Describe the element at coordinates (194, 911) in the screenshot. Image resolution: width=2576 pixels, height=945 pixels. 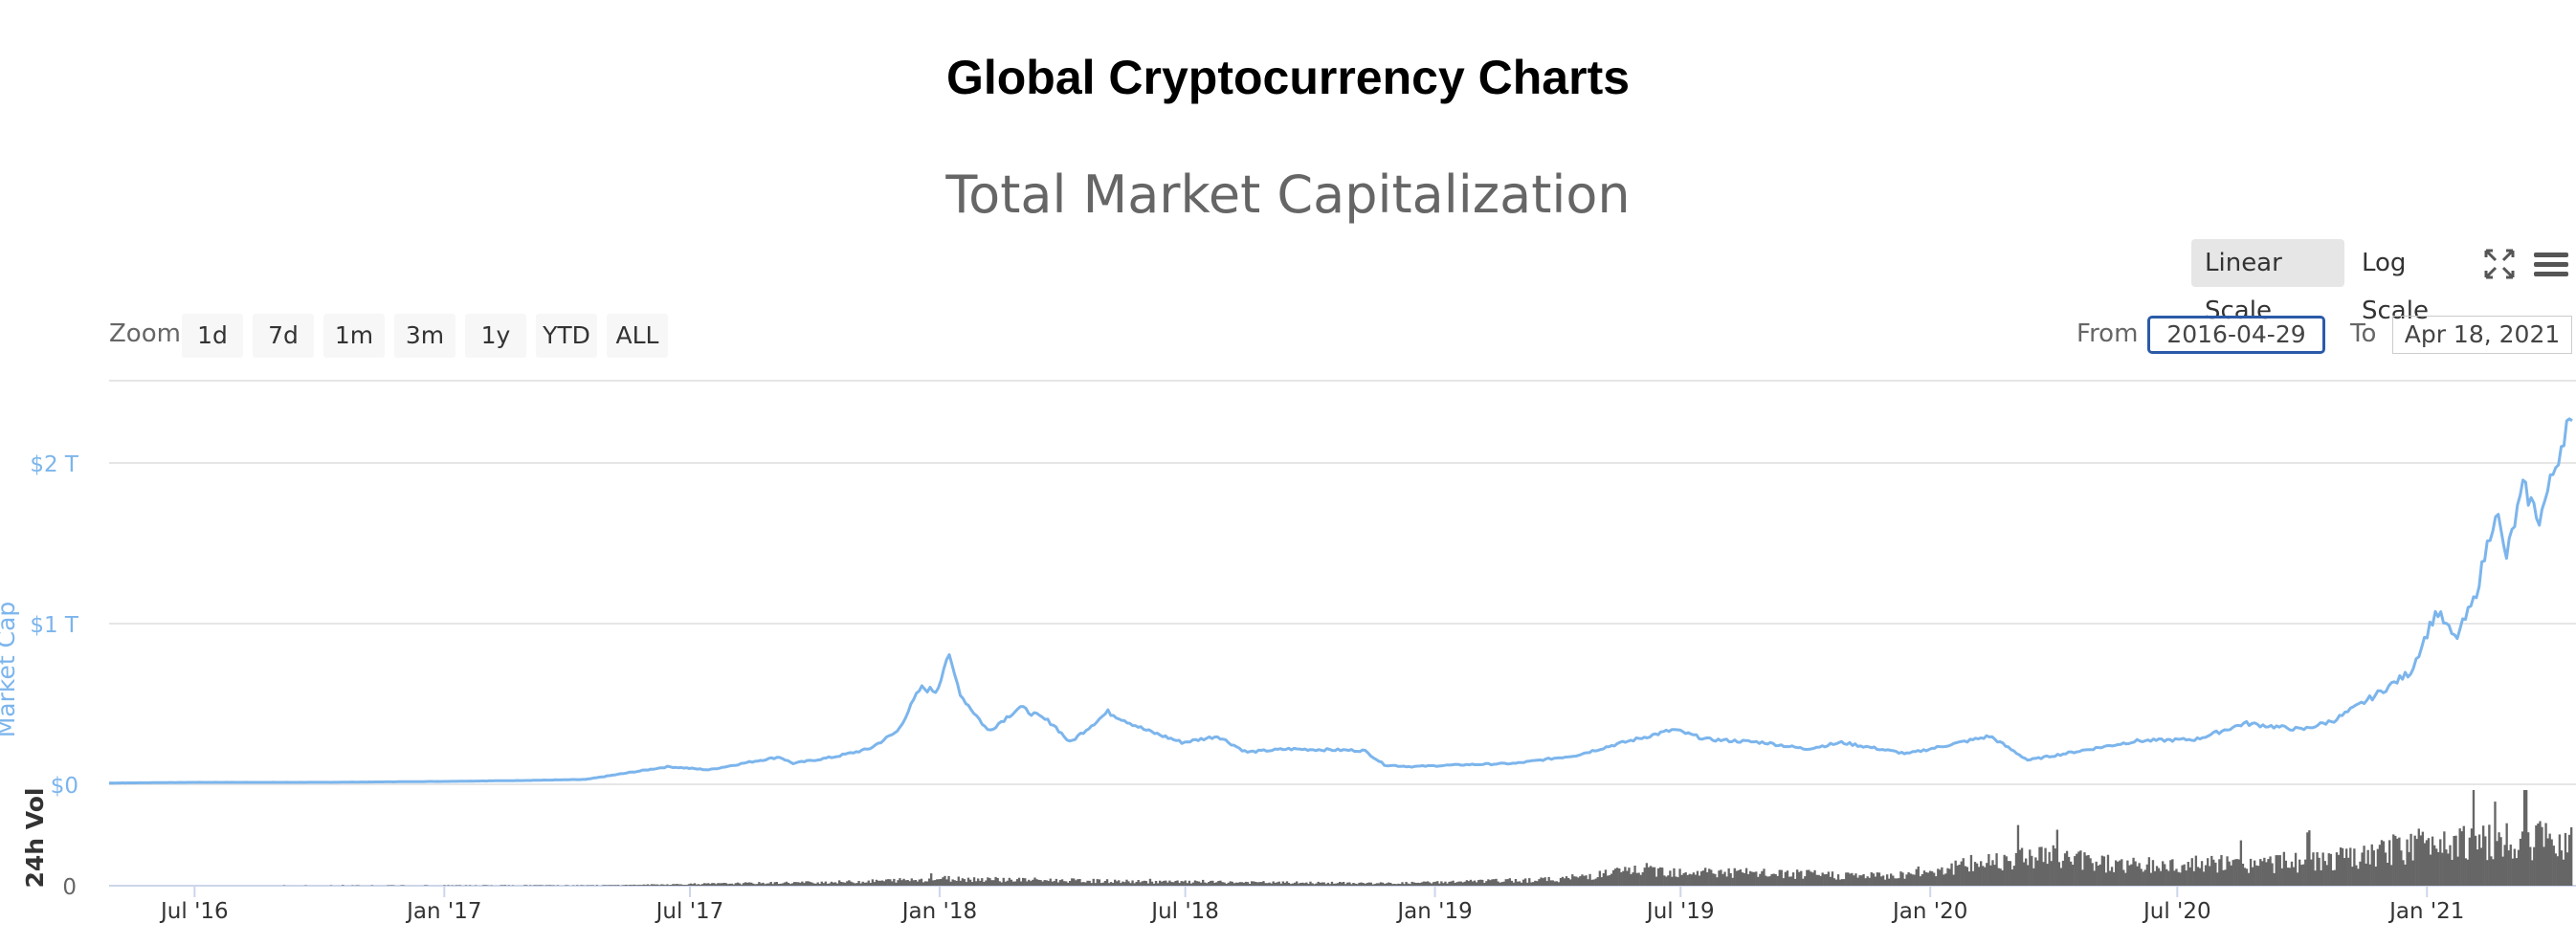
I see `x-tick-label: Jul '16` at that location.